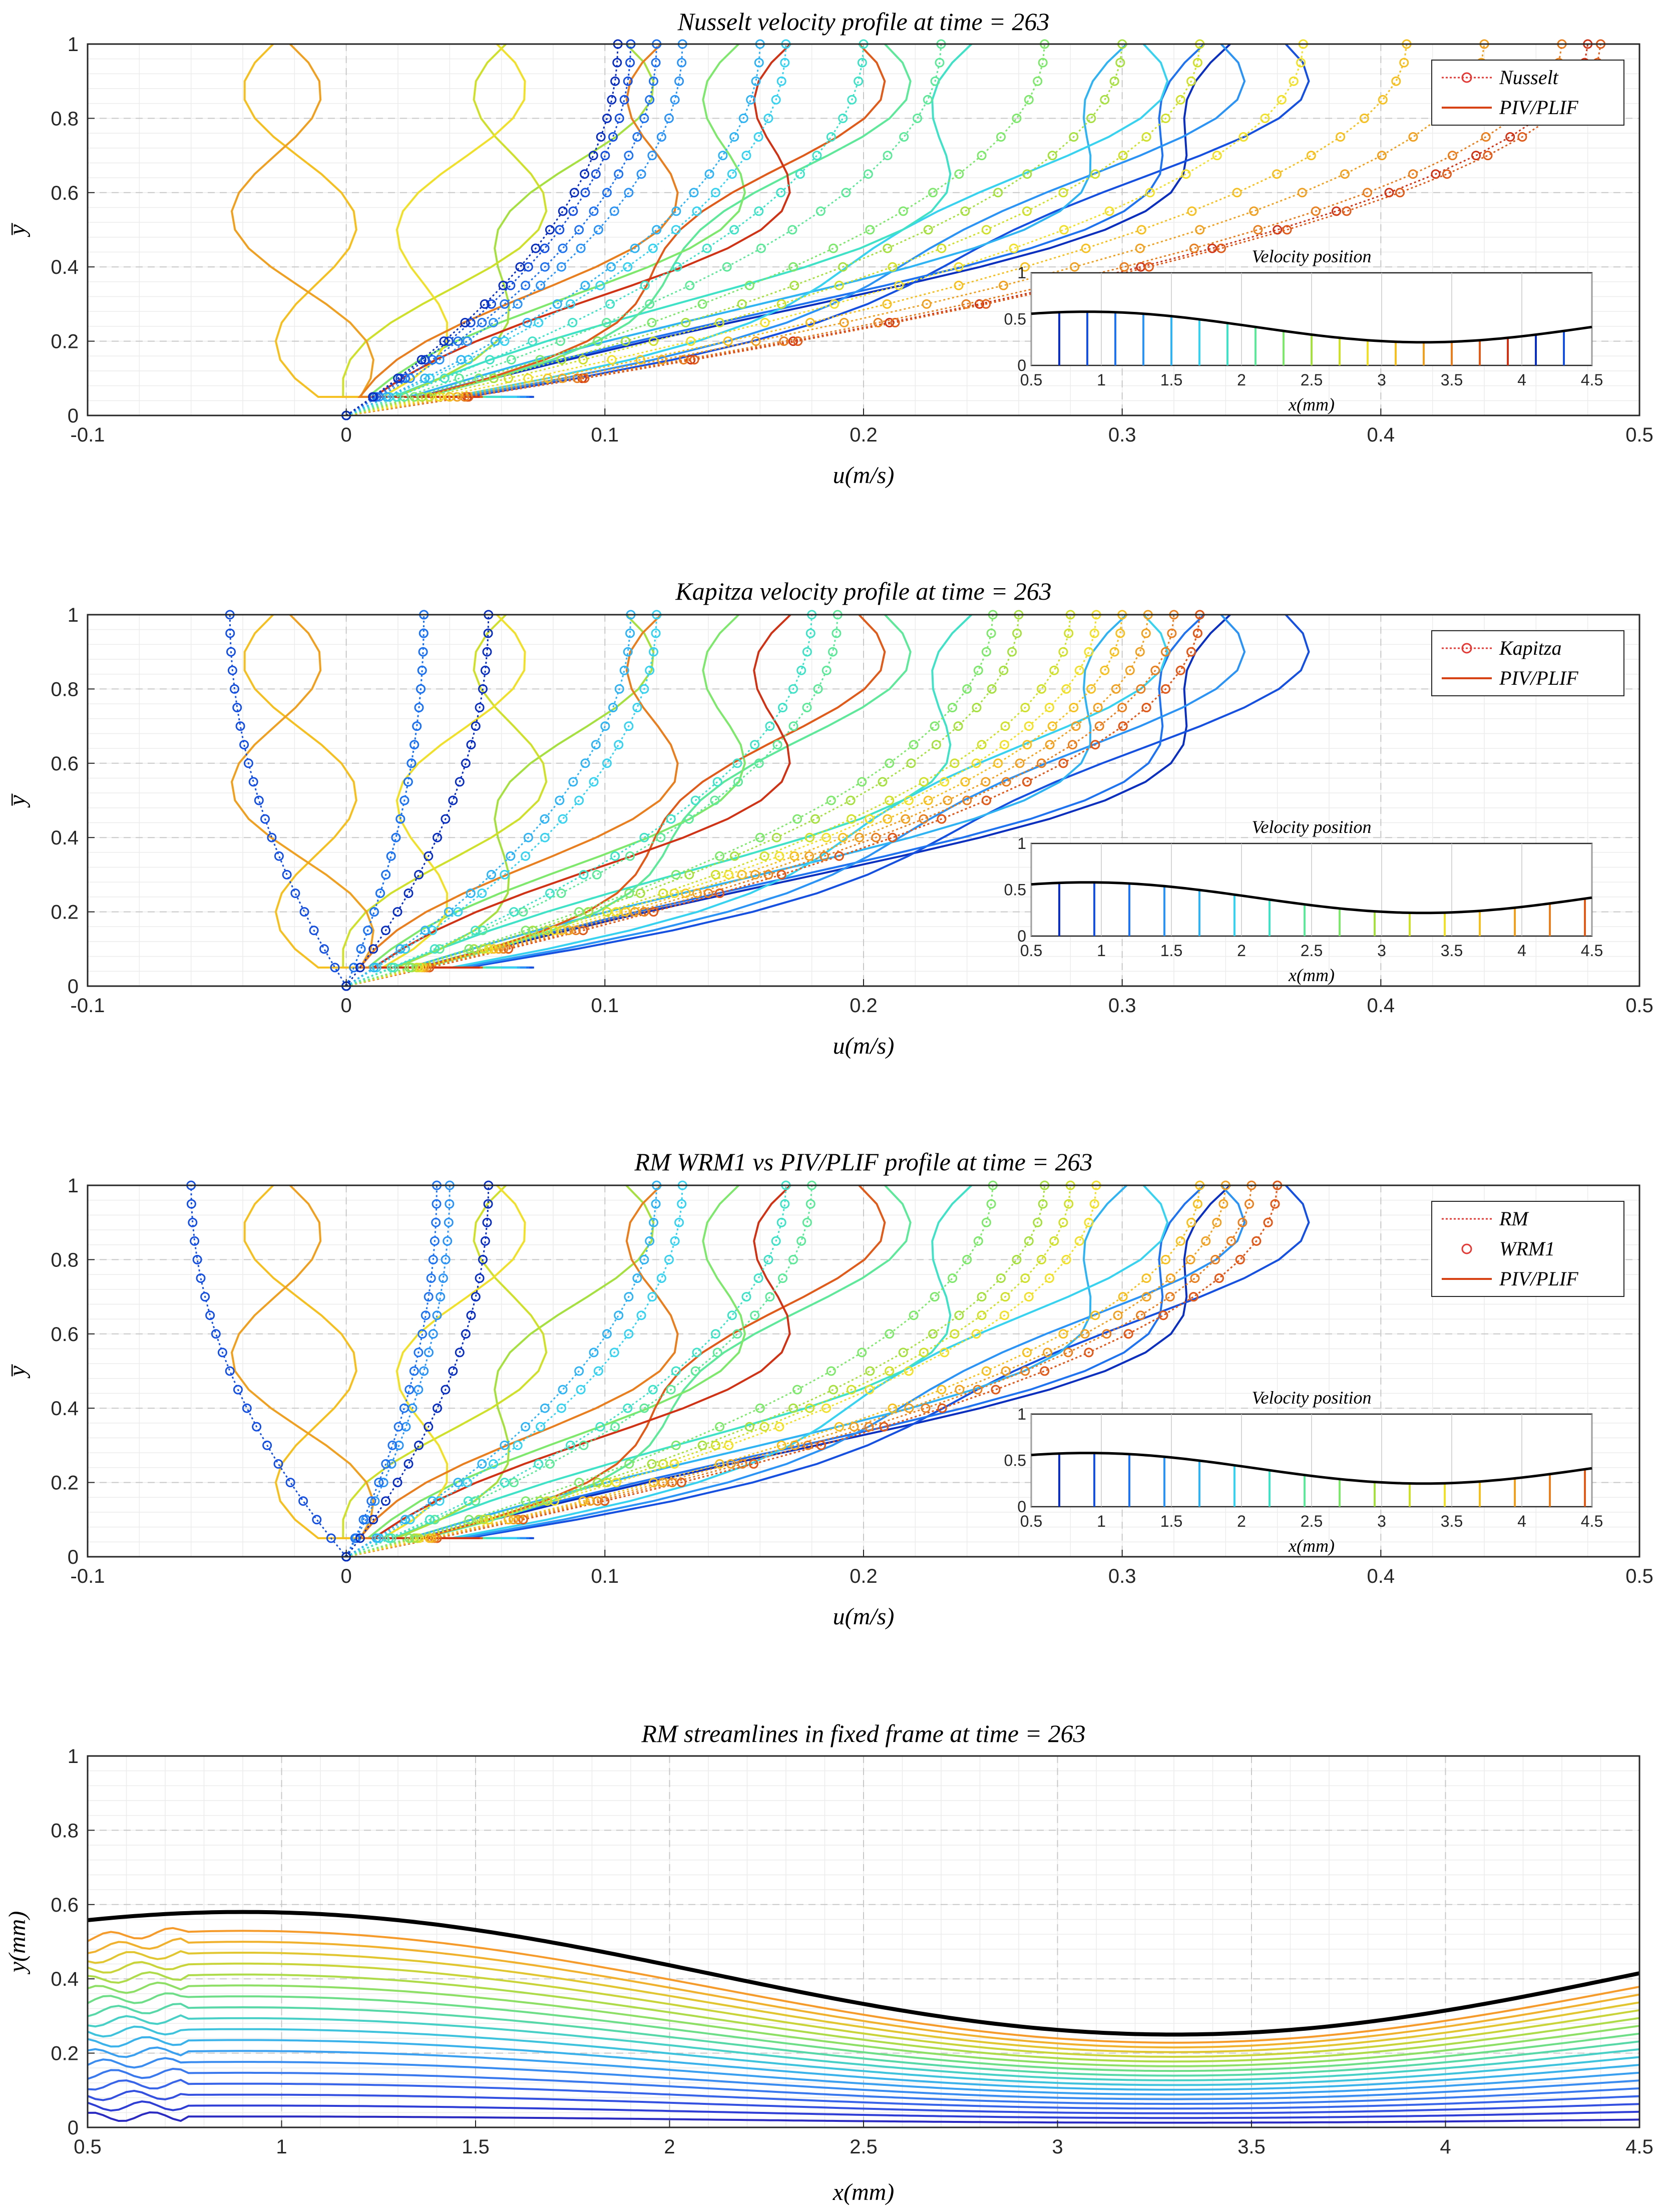  I want to click on rm-profile-line, so click(580, 1371).